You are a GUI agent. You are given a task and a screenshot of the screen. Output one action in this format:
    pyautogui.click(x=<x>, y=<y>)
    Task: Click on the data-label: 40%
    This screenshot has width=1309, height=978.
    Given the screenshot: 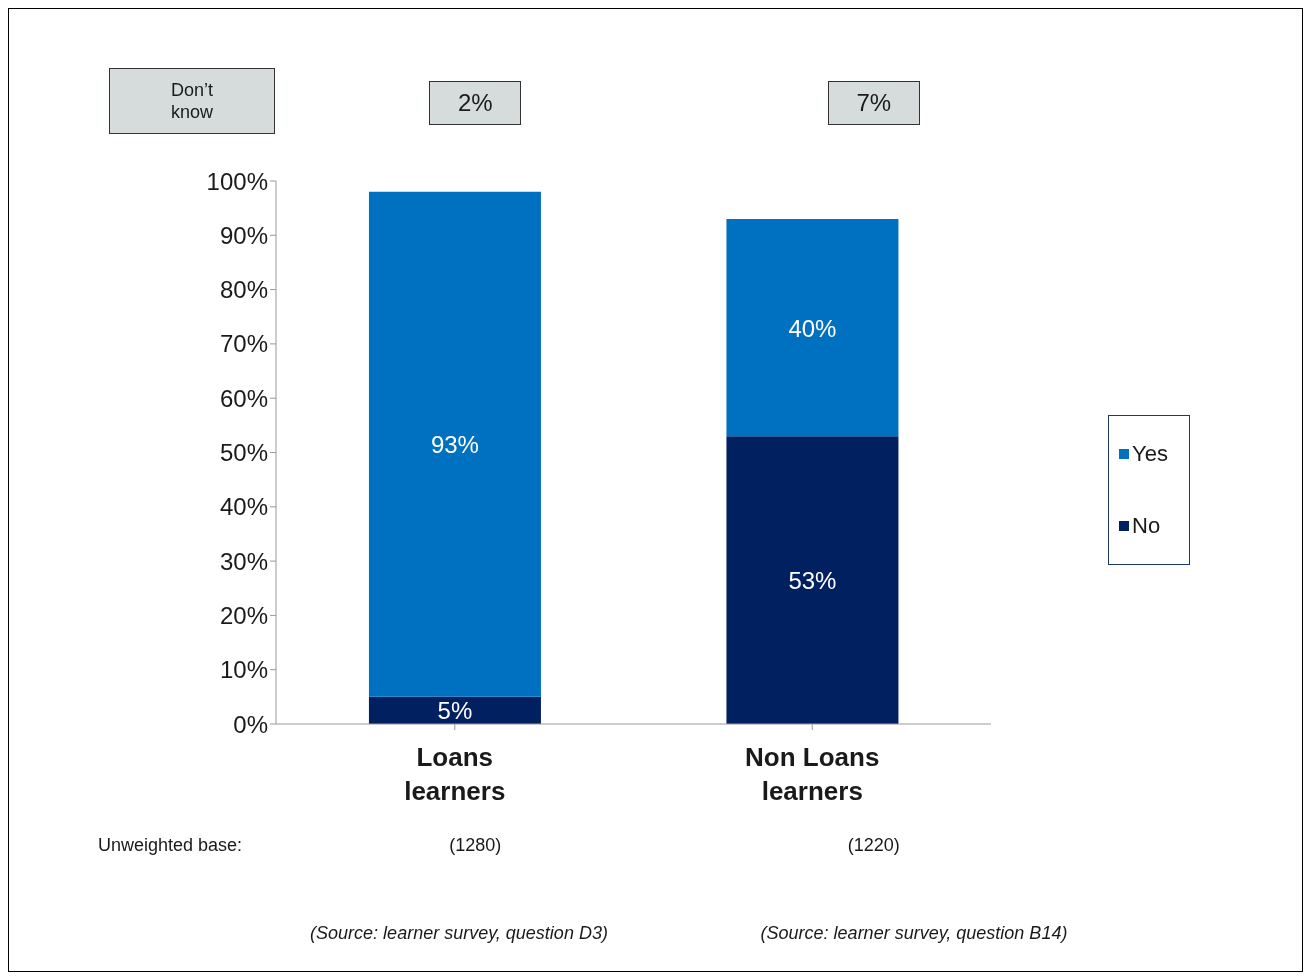 What is the action you would take?
    pyautogui.click(x=812, y=328)
    